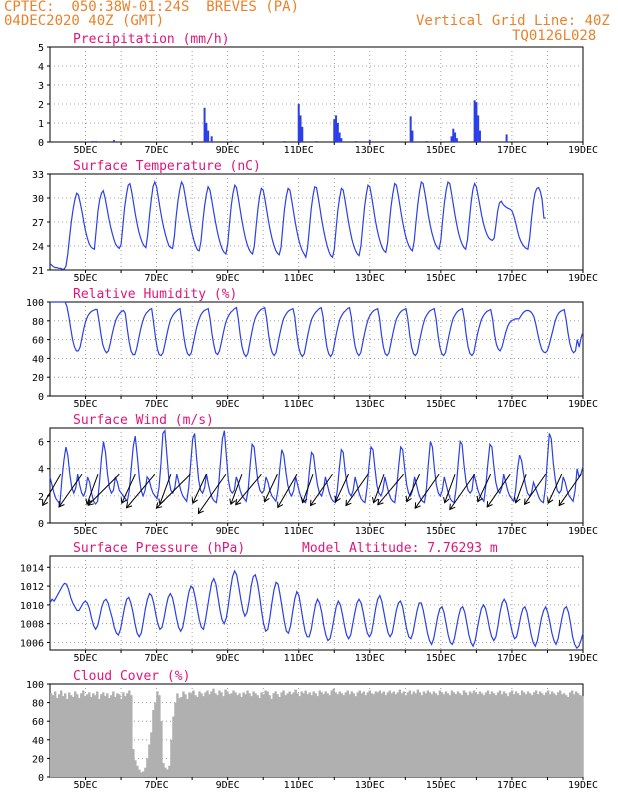 This screenshot has width=618, height=800. Describe the element at coordinates (38, 722) in the screenshot. I see `y-tick-label: 60` at that location.